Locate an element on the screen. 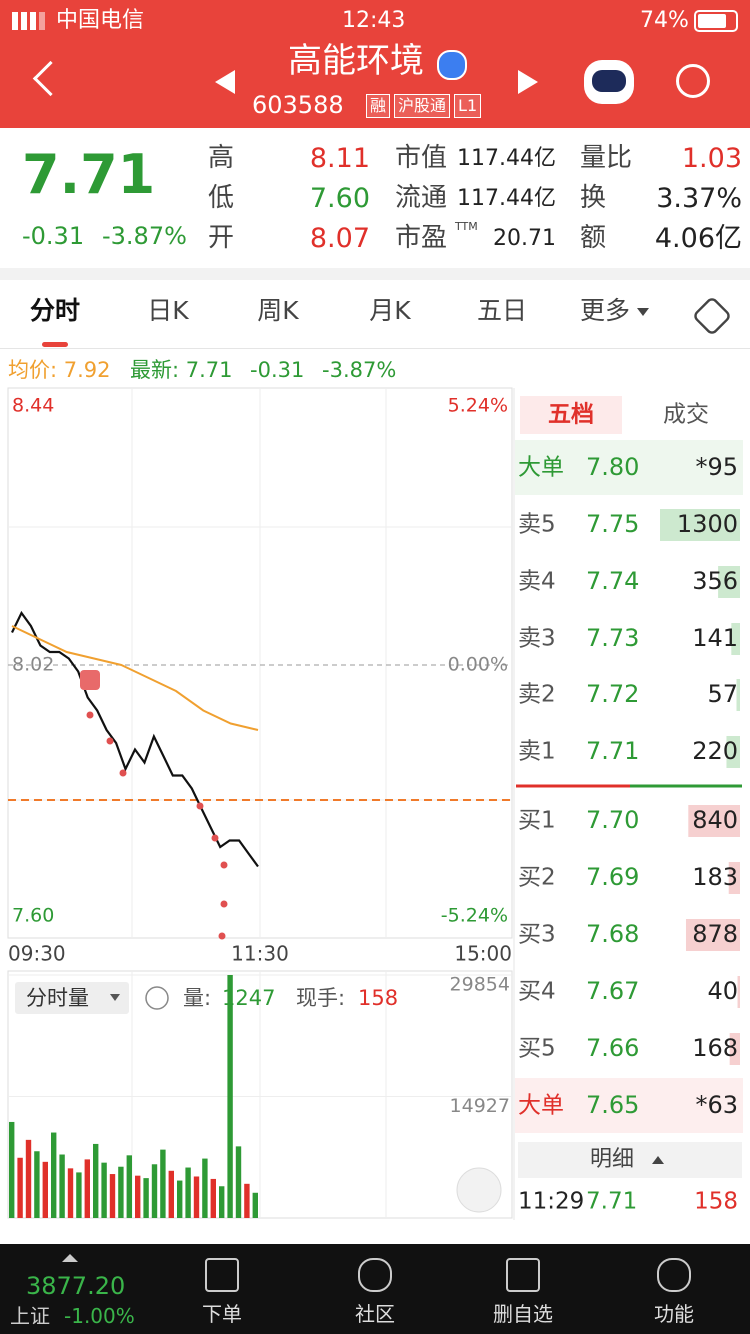  tab: 分时 is located at coordinates (55, 310).